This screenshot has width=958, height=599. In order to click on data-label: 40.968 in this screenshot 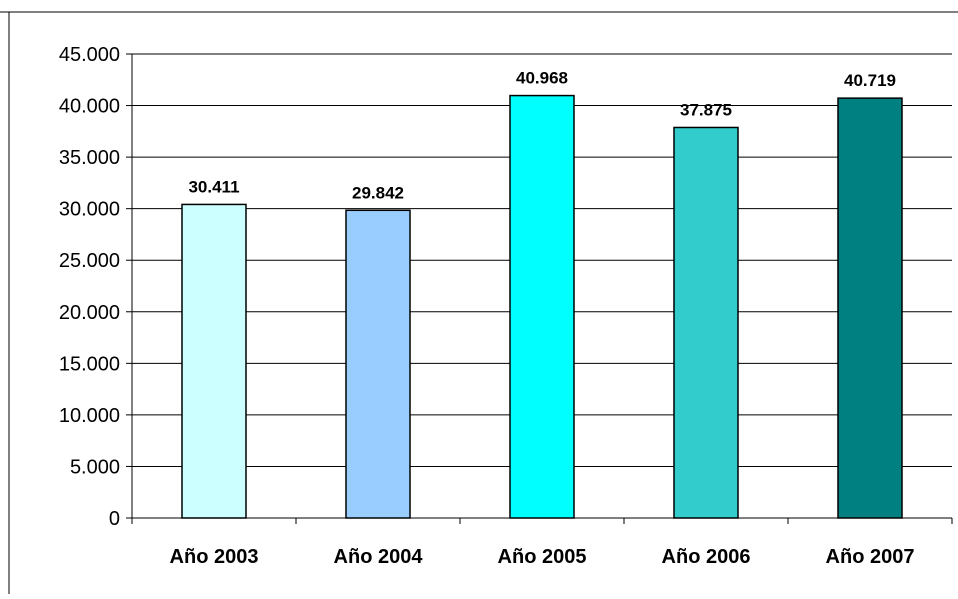, I will do `click(542, 78)`.